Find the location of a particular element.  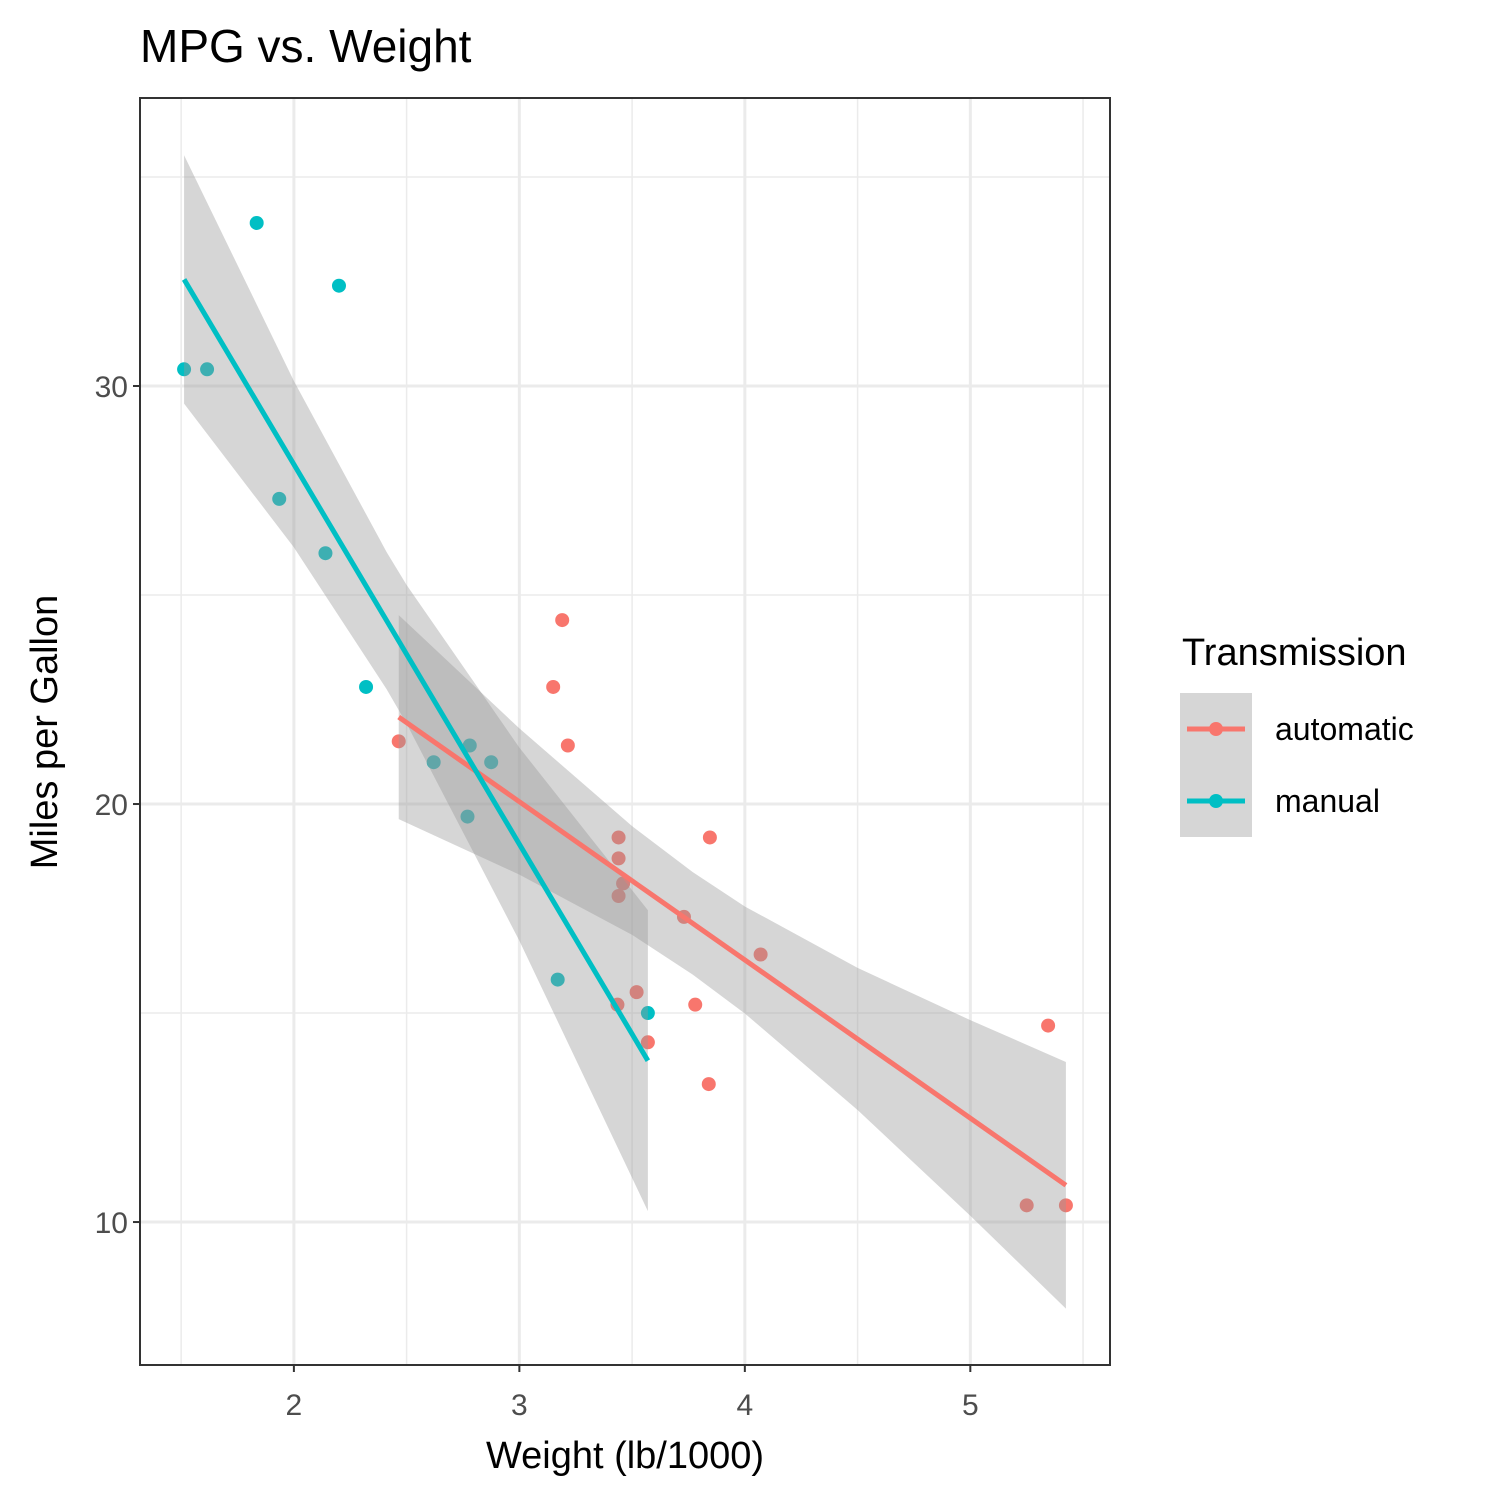

legend-label: manual is located at coordinates (1327, 801).